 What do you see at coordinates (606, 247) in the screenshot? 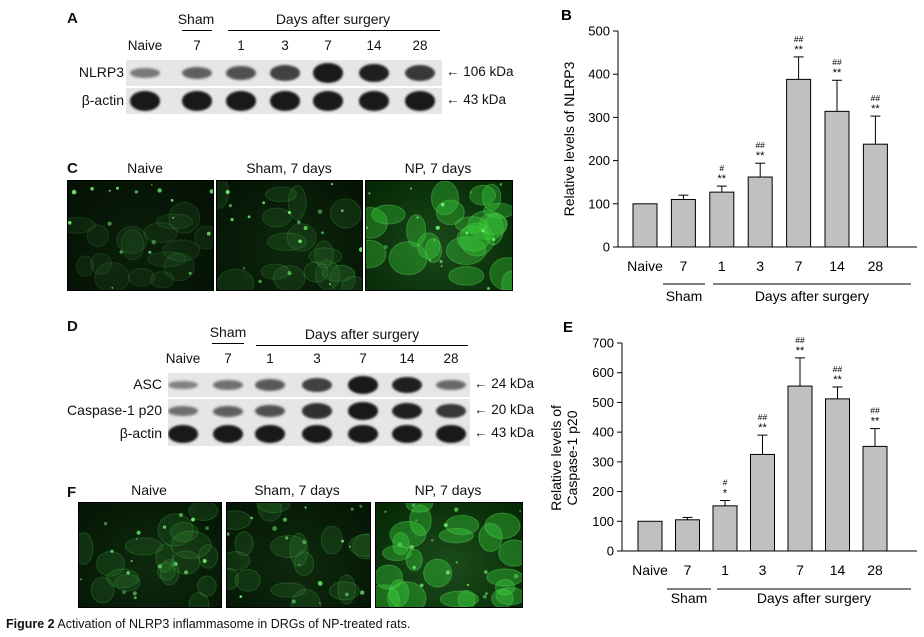
I see `y-tick-label: 0` at bounding box center [606, 247].